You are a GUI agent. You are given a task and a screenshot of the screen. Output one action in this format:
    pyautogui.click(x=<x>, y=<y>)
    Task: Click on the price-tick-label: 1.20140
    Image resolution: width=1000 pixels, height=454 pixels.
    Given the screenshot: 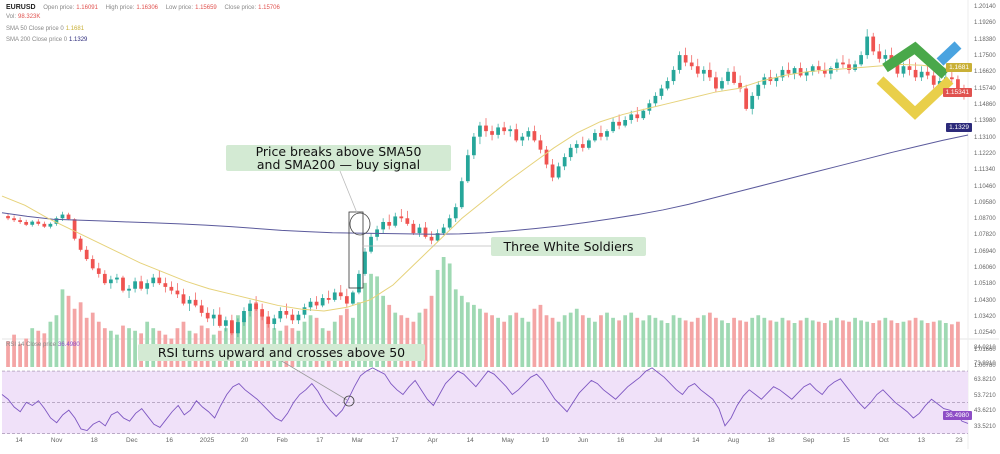 What is the action you would take?
    pyautogui.click(x=985, y=7)
    